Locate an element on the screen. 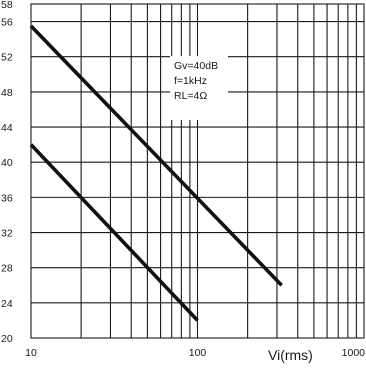 This screenshot has height=369, width=366. y-tick-label: 58 is located at coordinates (7, 5).